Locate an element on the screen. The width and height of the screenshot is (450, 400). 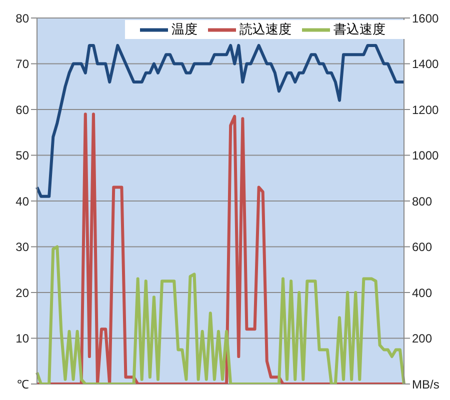
y-tick-label: 70 is located at coordinates (23, 64).